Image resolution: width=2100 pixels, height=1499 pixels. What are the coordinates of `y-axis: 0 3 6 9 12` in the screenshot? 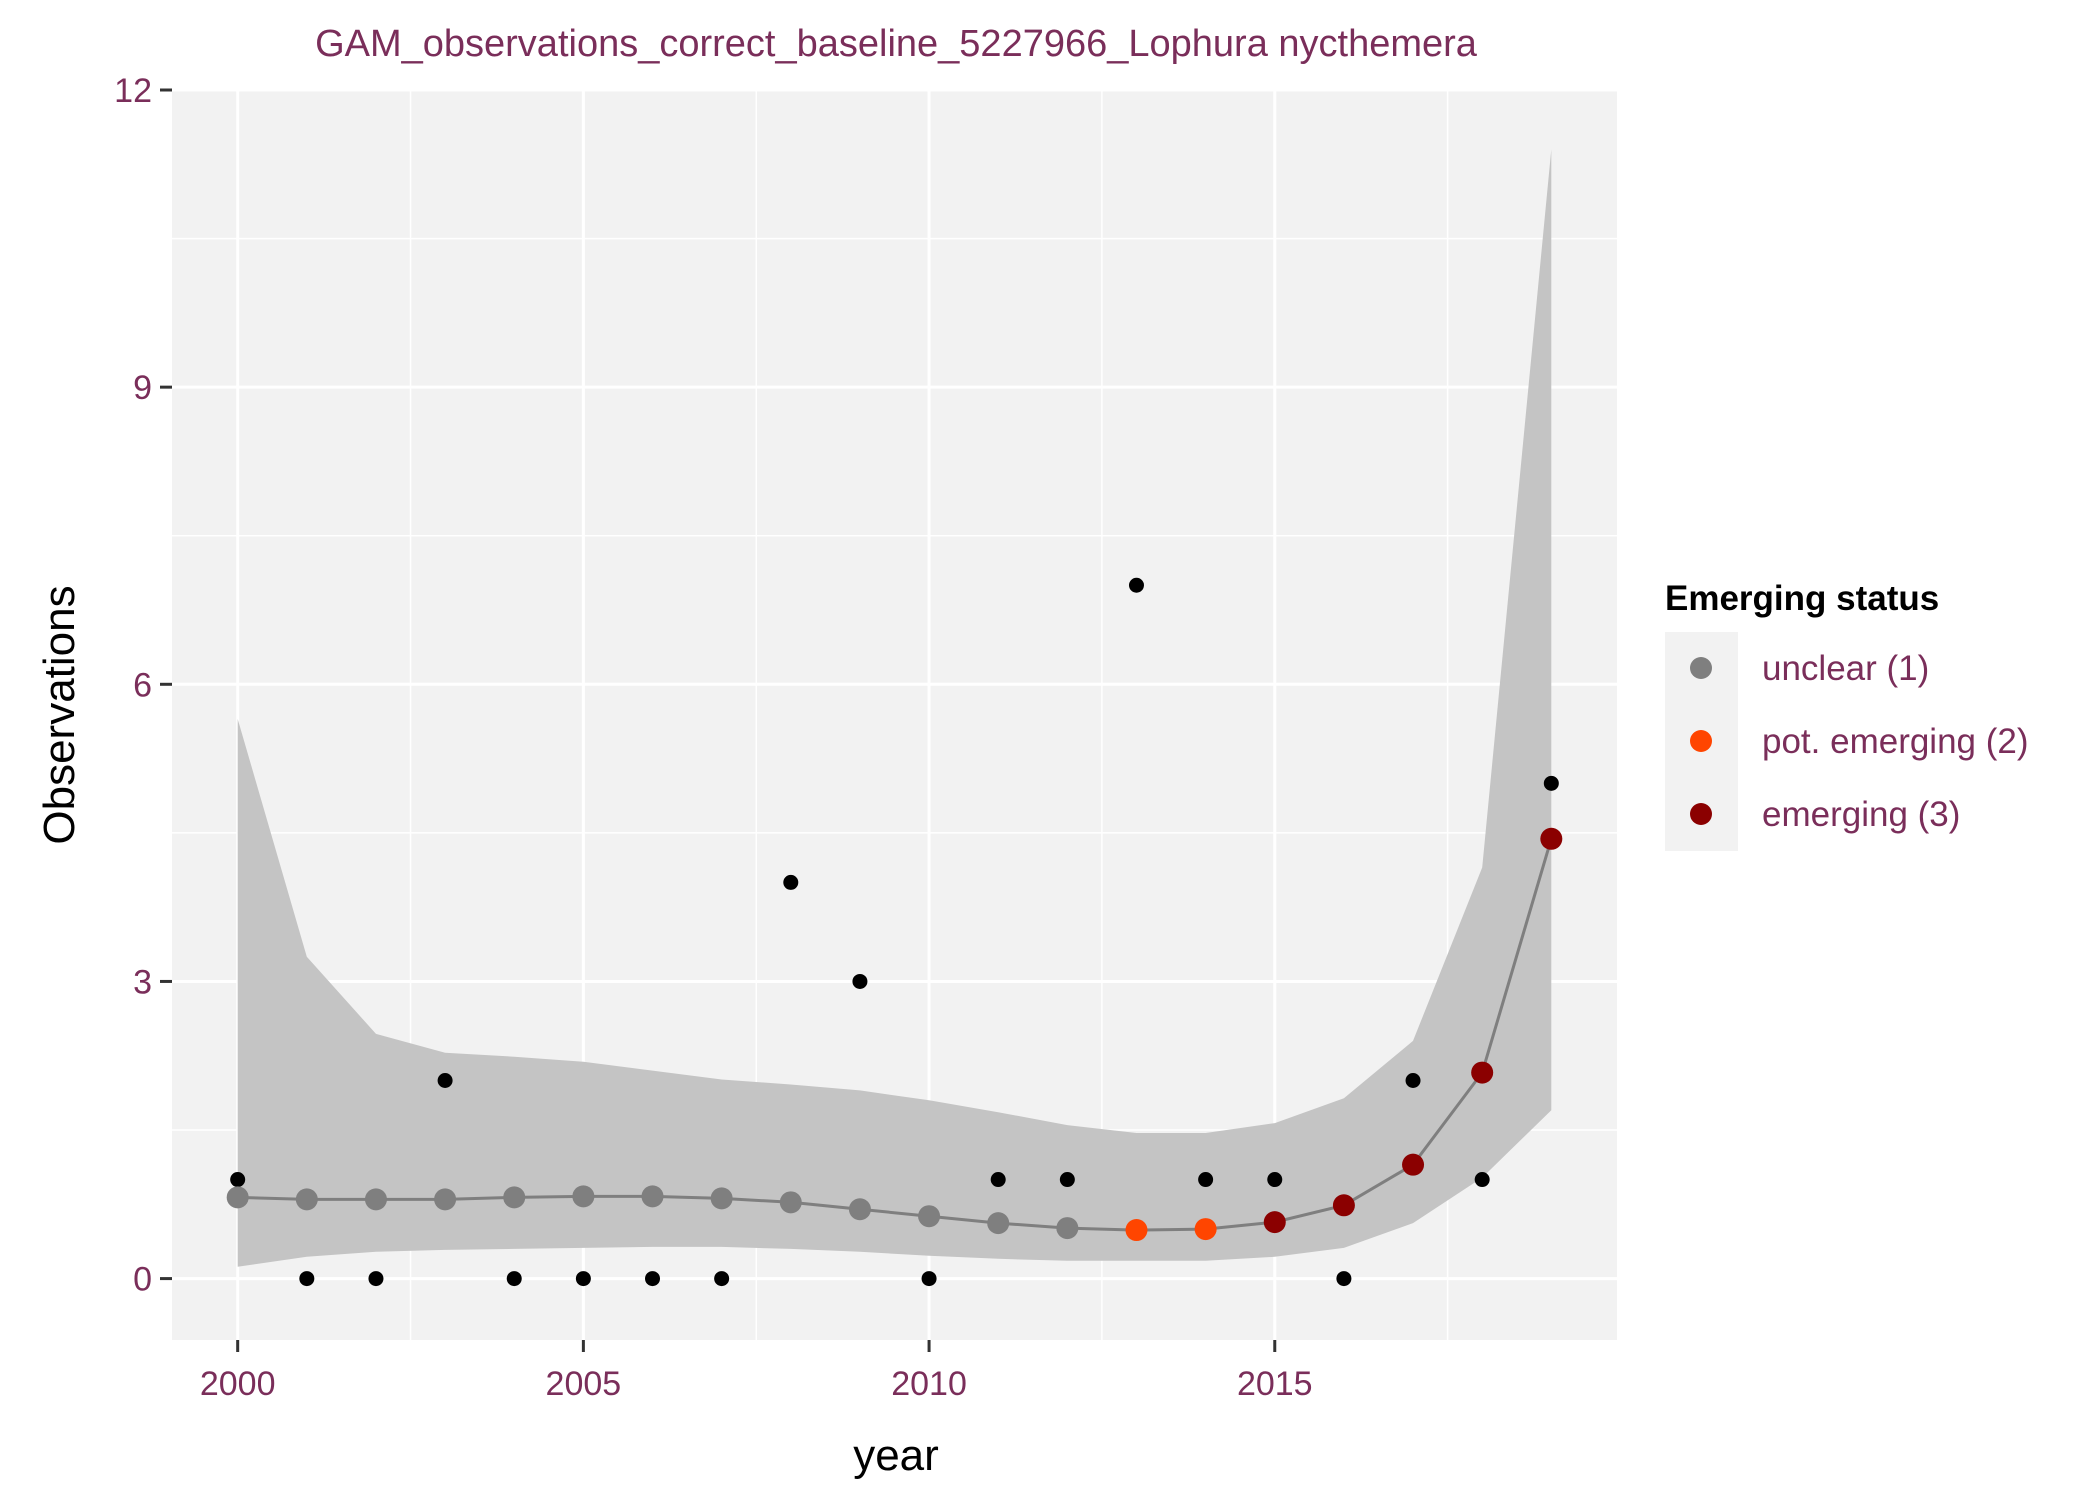 It's located at (143, 685).